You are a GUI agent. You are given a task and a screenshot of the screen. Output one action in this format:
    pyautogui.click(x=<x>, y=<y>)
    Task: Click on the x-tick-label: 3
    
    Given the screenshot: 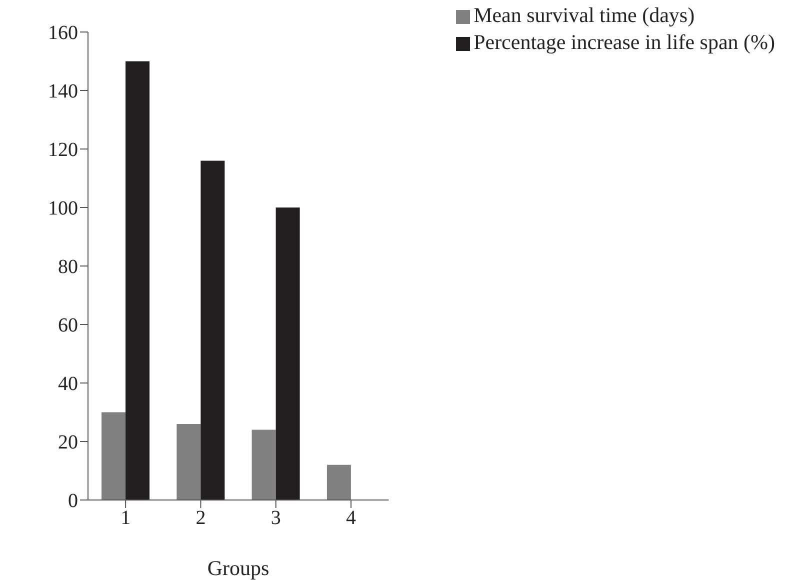 What is the action you would take?
    pyautogui.click(x=275, y=518)
    